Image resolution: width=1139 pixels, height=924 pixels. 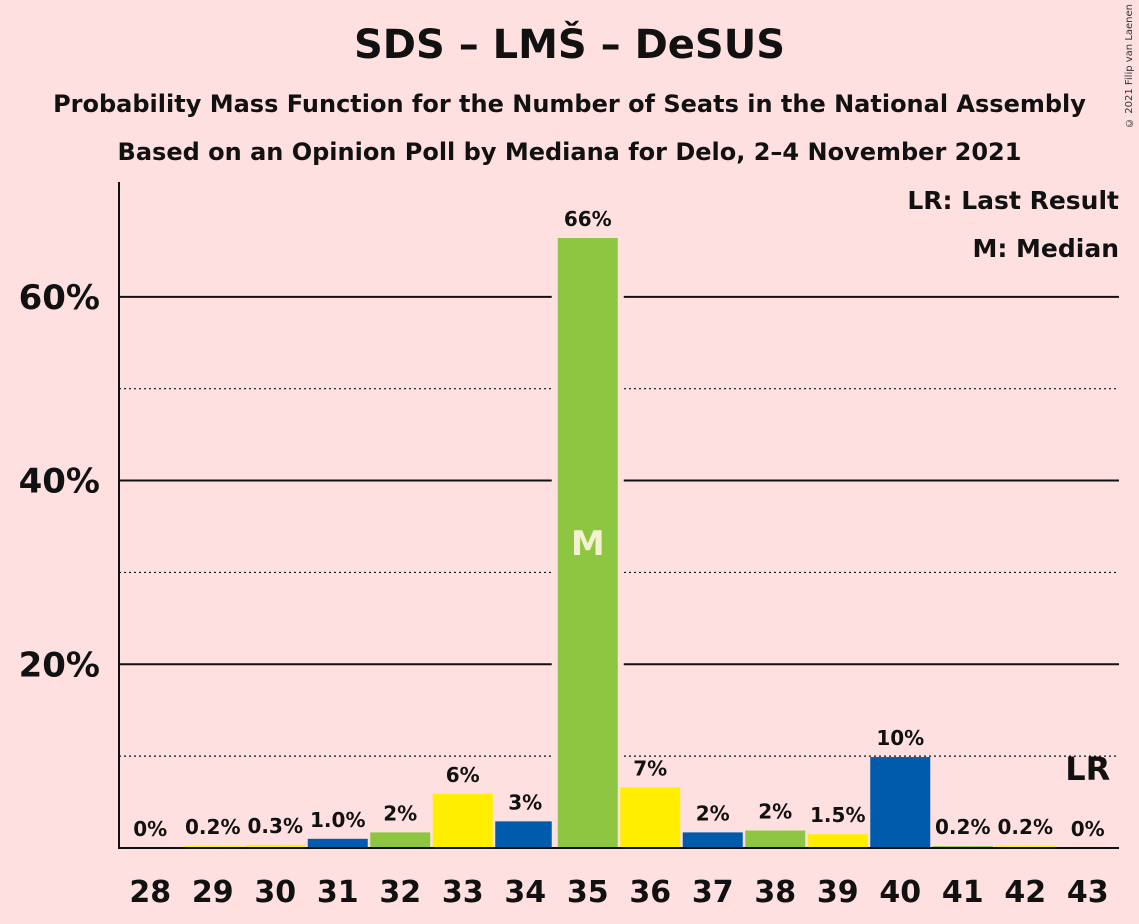 What do you see at coordinates (59, 665) in the screenshot?
I see `y-tick-label-20: 20%` at bounding box center [59, 665].